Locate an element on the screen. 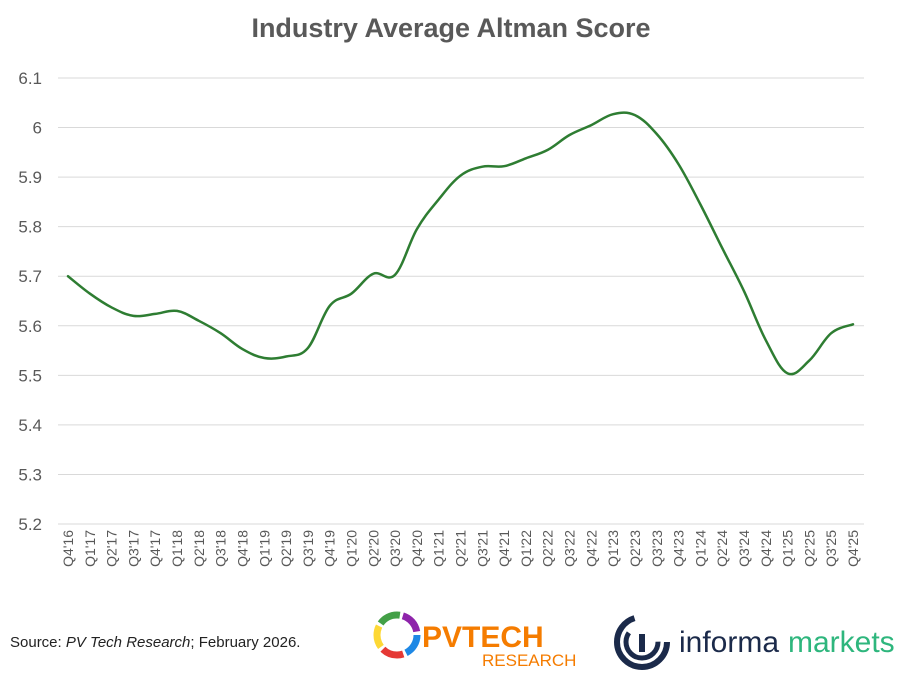  x-tick-label: Q1'23 is located at coordinates (613, 548).